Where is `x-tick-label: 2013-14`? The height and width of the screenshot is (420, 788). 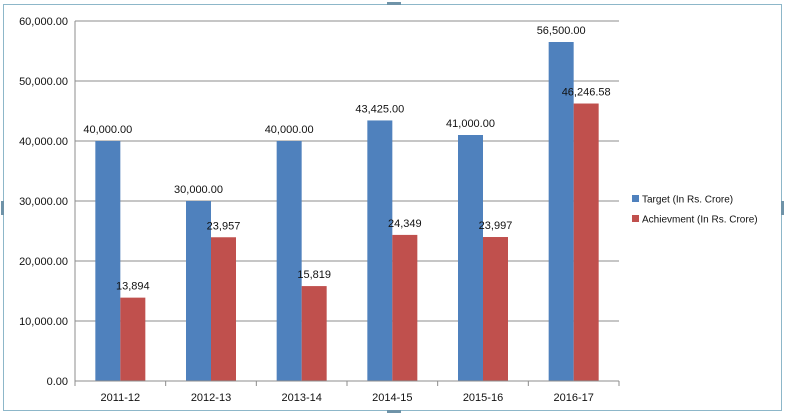 x-tick-label: 2013-14 is located at coordinates (301, 398).